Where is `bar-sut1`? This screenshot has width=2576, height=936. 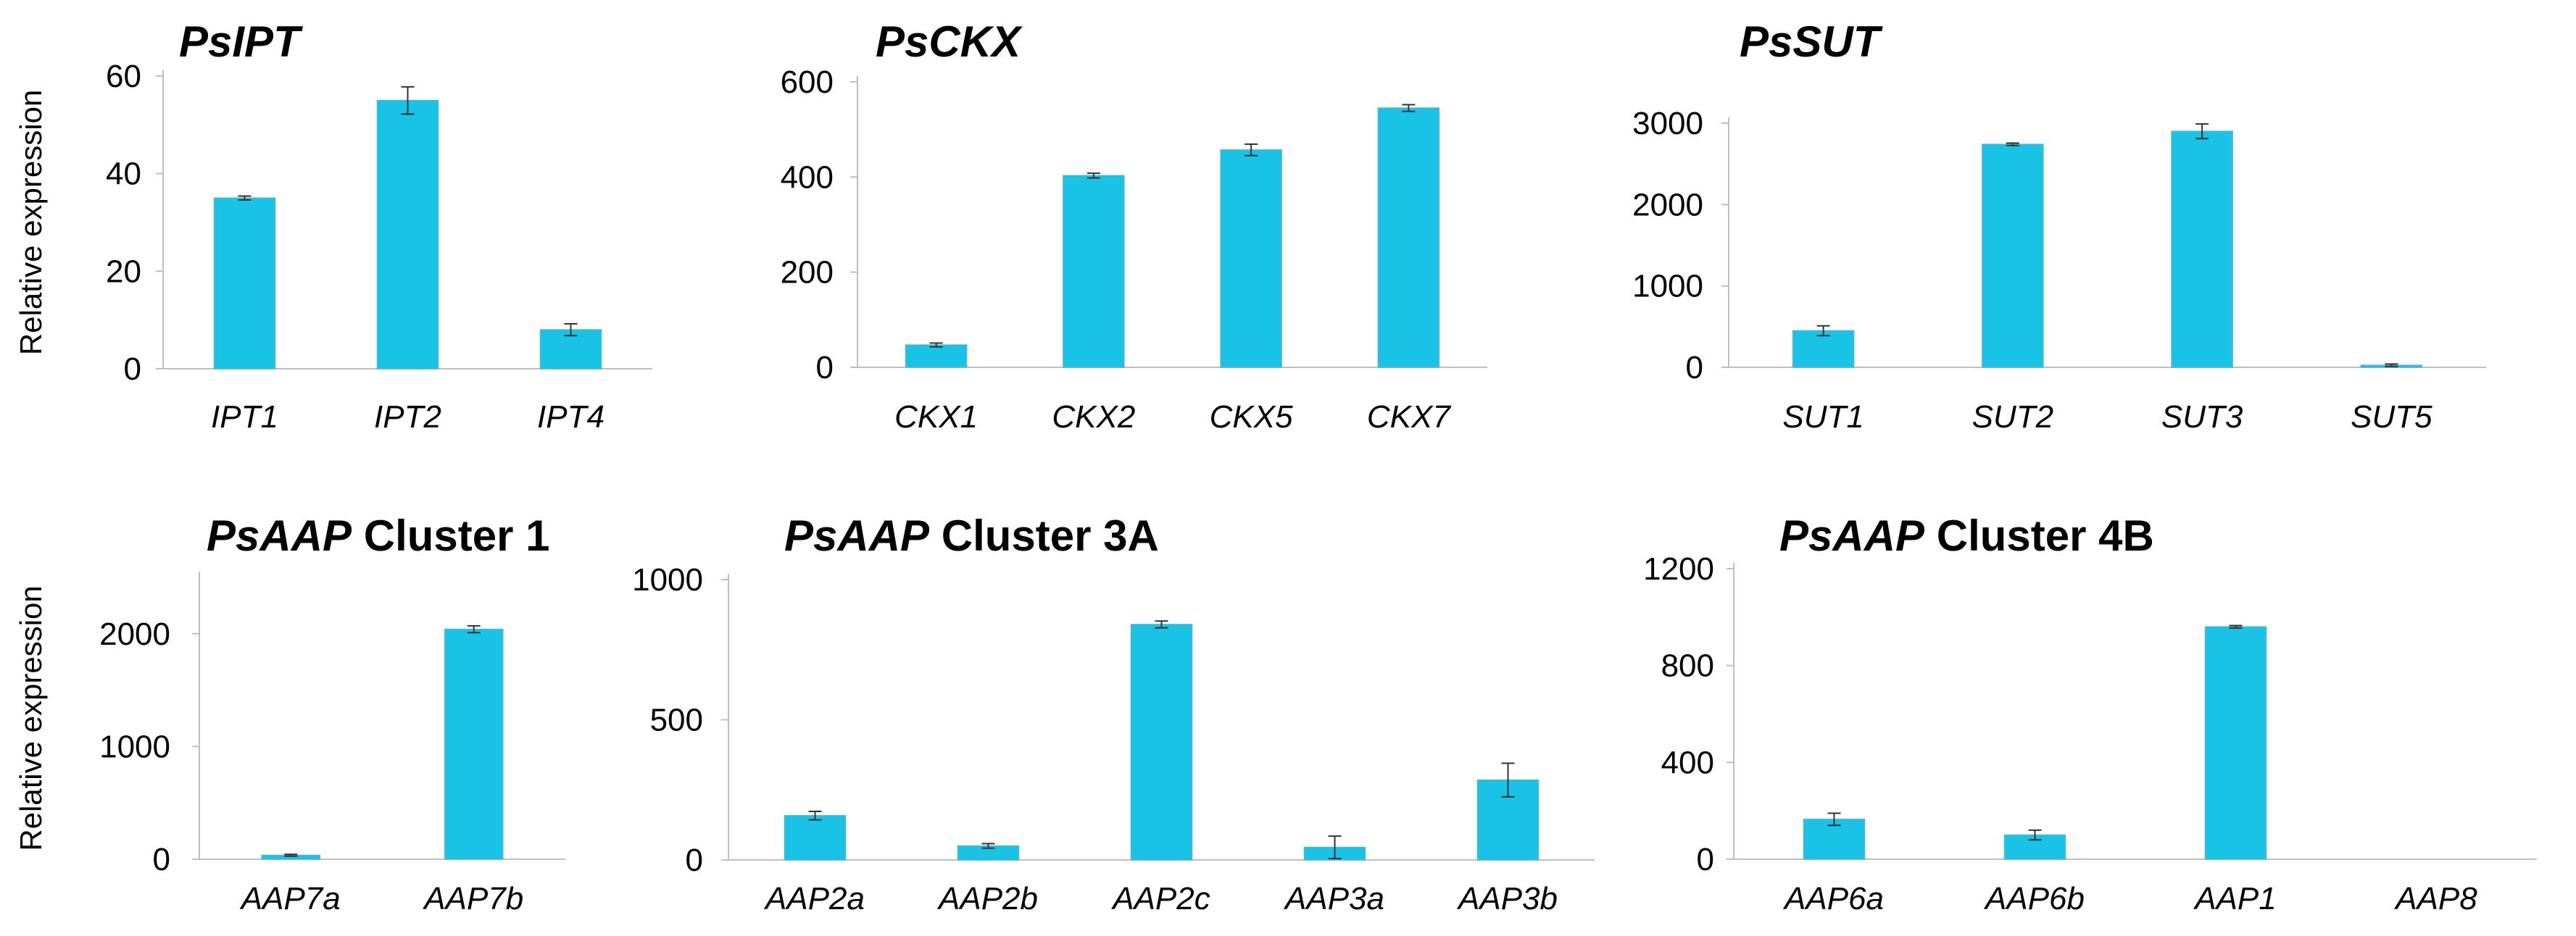 bar-sut1 is located at coordinates (1823, 349).